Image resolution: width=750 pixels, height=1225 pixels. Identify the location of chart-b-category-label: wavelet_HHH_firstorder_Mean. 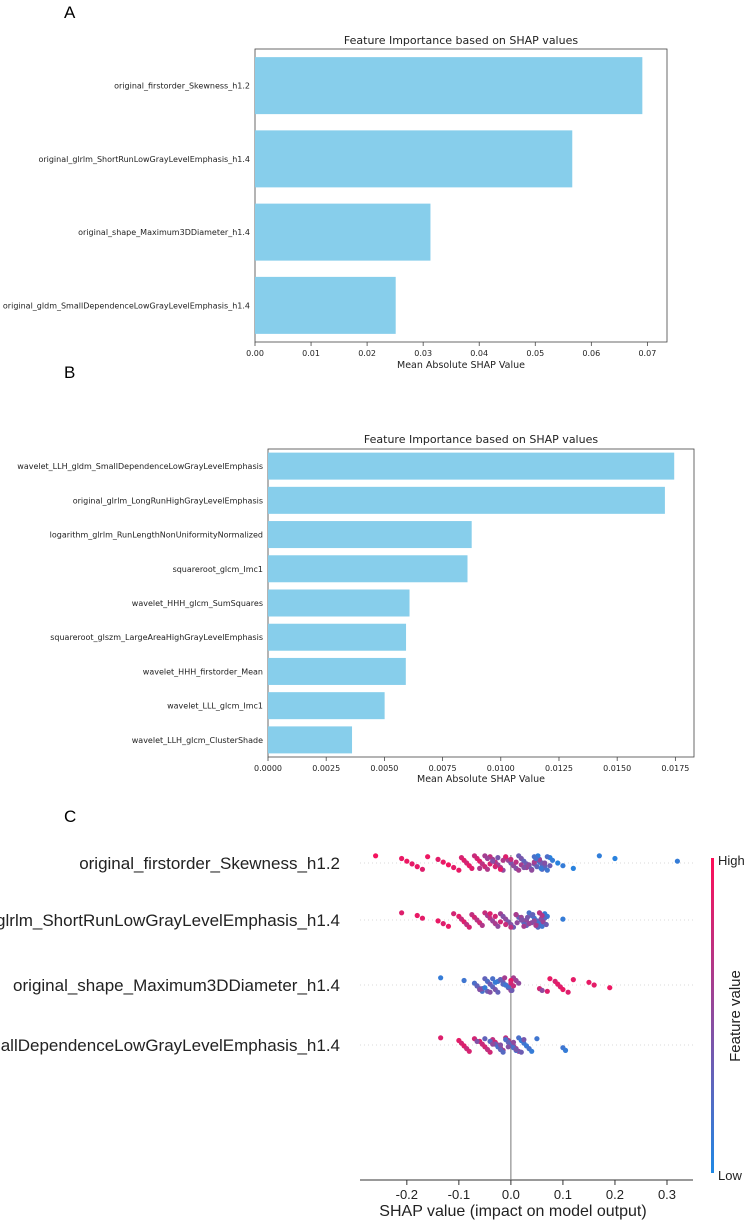
(203, 671).